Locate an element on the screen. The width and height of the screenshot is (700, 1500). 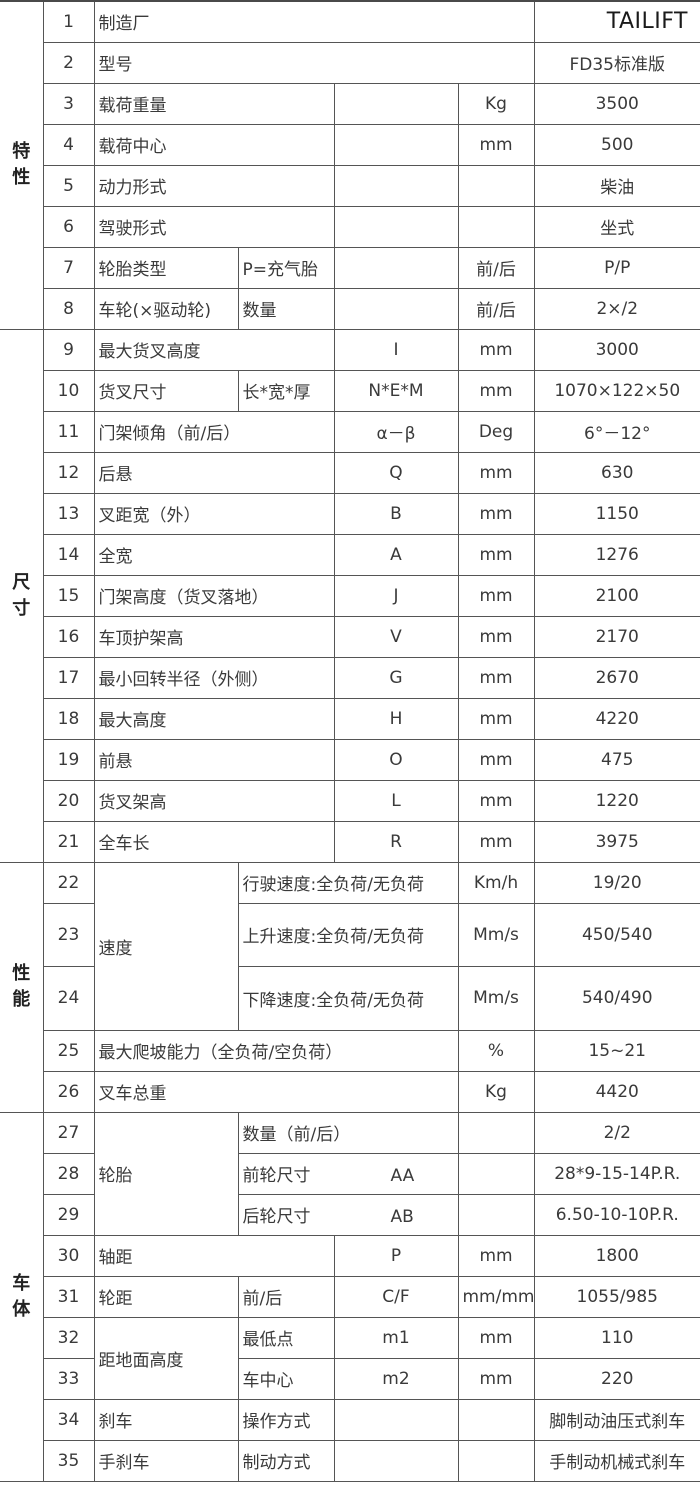
section-label: 特性 is located at coordinates (22, 165).